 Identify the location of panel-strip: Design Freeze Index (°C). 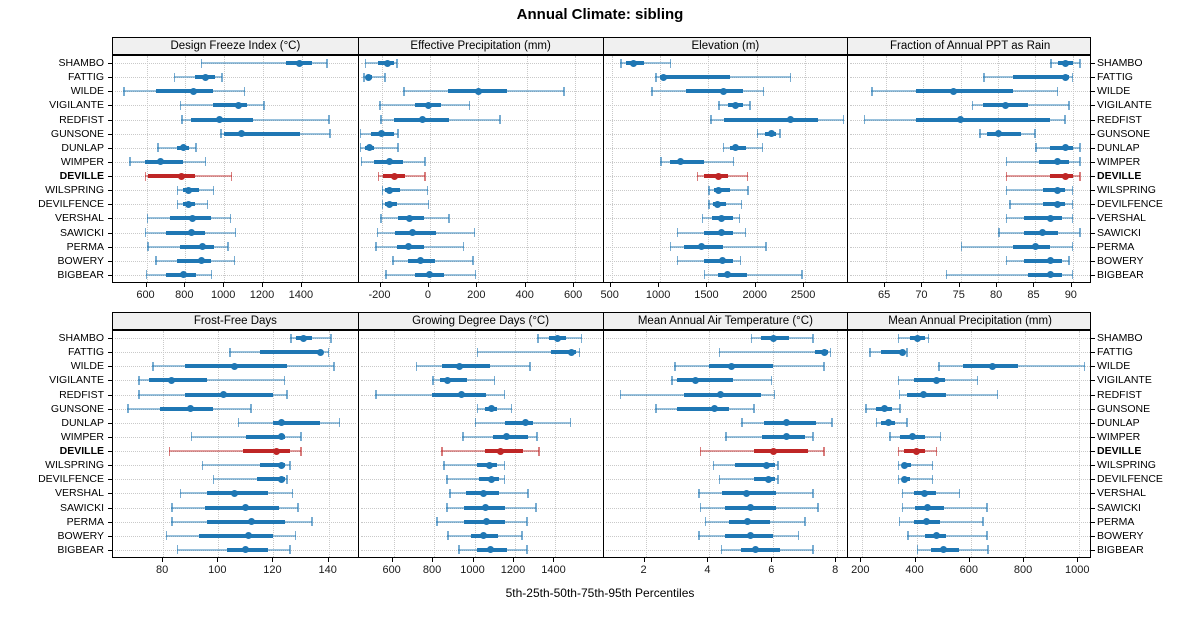
(235, 46).